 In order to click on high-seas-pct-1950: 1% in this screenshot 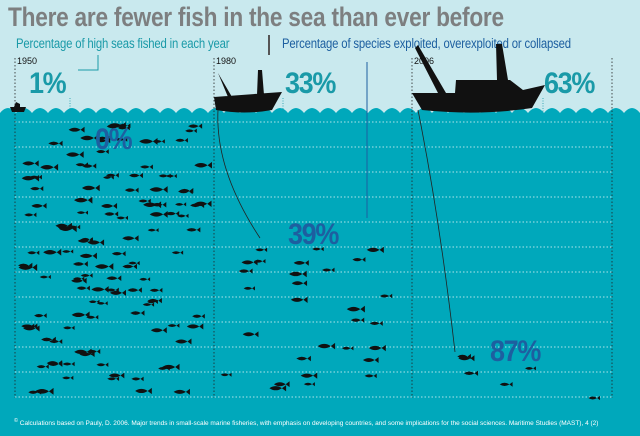, I will do `click(48, 83)`.